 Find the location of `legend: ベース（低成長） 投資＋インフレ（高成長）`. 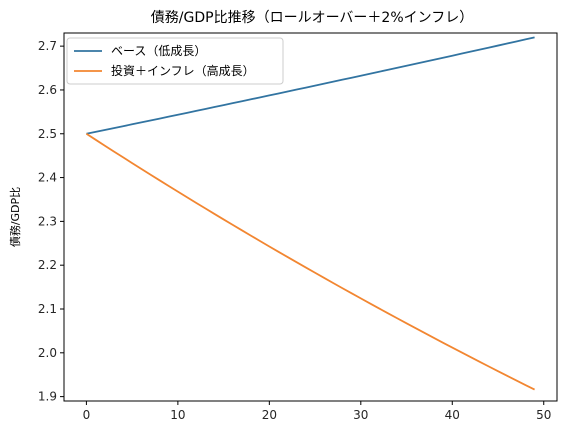

legend: ベース（低成長） 投資＋インフレ（高成長） is located at coordinates (175, 61).